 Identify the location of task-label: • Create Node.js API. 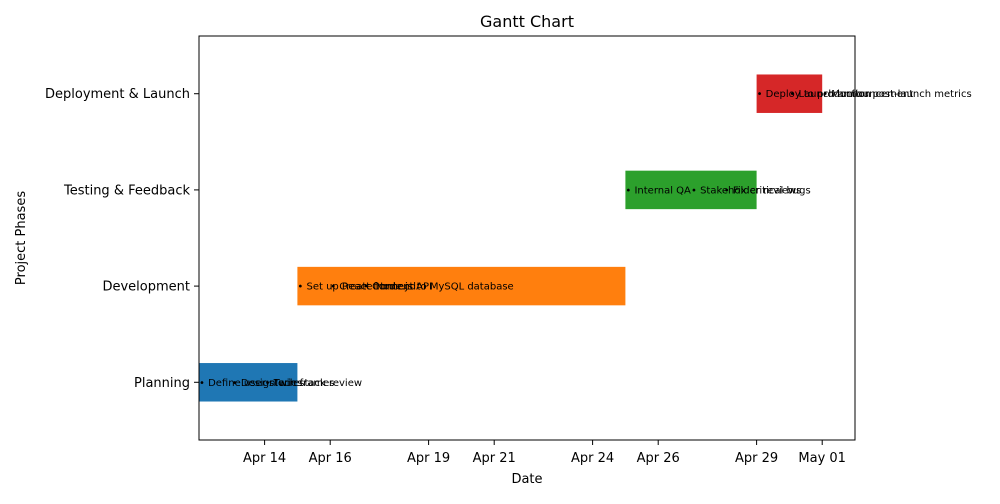
(381, 287).